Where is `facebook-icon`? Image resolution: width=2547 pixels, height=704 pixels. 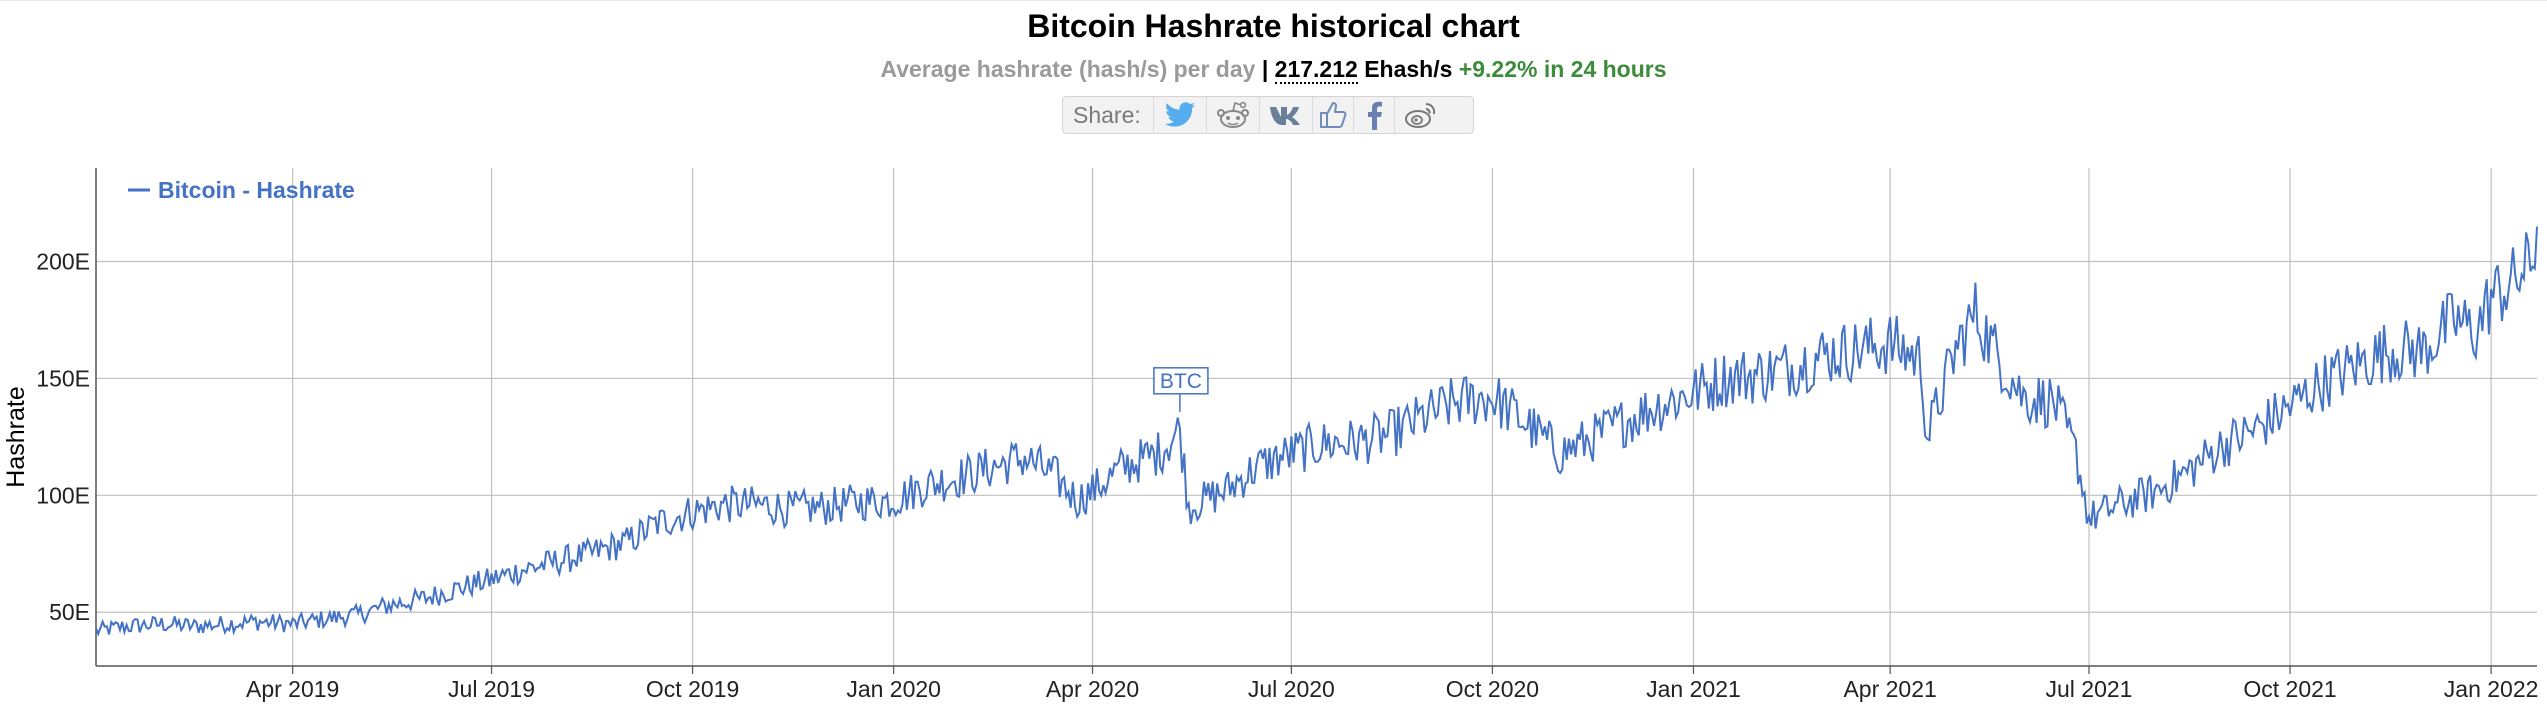
facebook-icon is located at coordinates (1373, 115).